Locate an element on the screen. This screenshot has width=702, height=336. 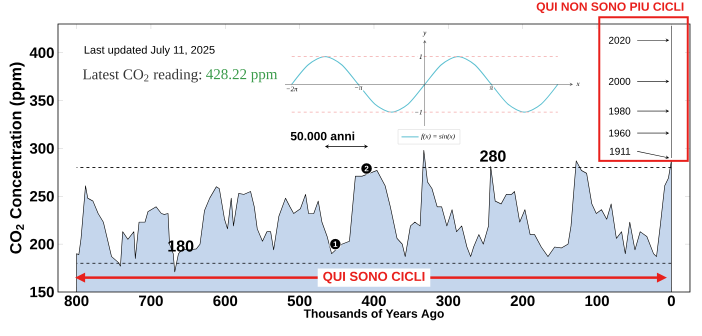
annotation: 50.000 anni is located at coordinates (322, 136).